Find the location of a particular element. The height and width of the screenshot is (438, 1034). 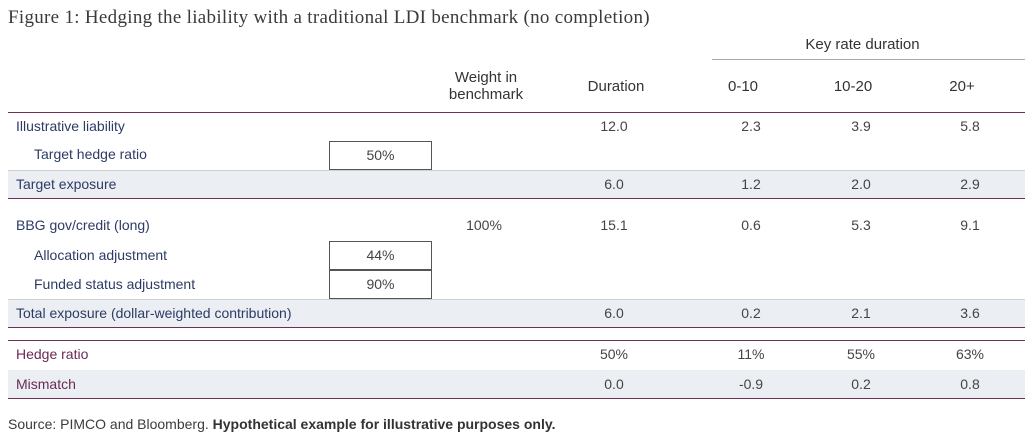

row-label: Allocation adjustment is located at coordinates (101, 255).